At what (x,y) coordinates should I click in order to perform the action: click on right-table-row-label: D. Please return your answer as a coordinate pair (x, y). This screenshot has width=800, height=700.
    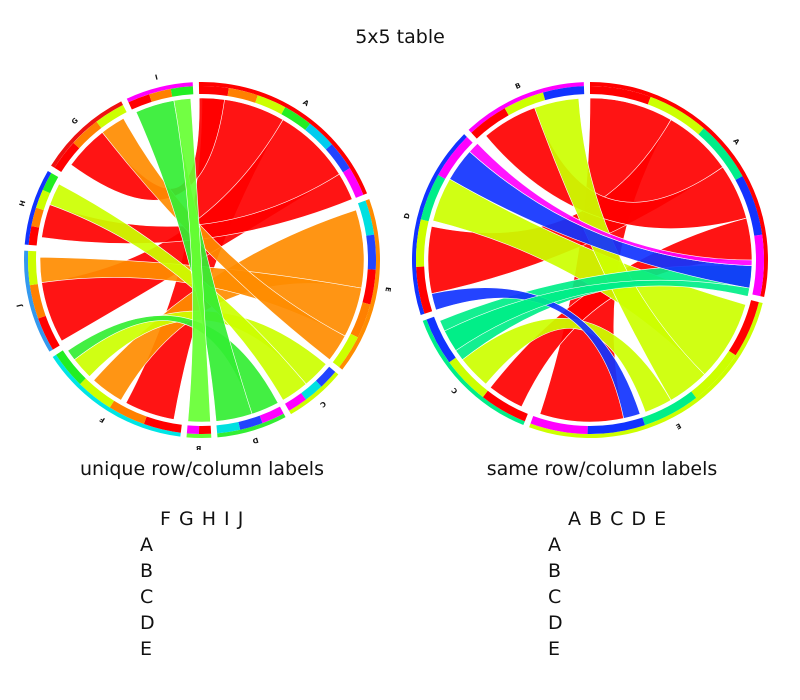
    Looking at the image, I should click on (555, 623).